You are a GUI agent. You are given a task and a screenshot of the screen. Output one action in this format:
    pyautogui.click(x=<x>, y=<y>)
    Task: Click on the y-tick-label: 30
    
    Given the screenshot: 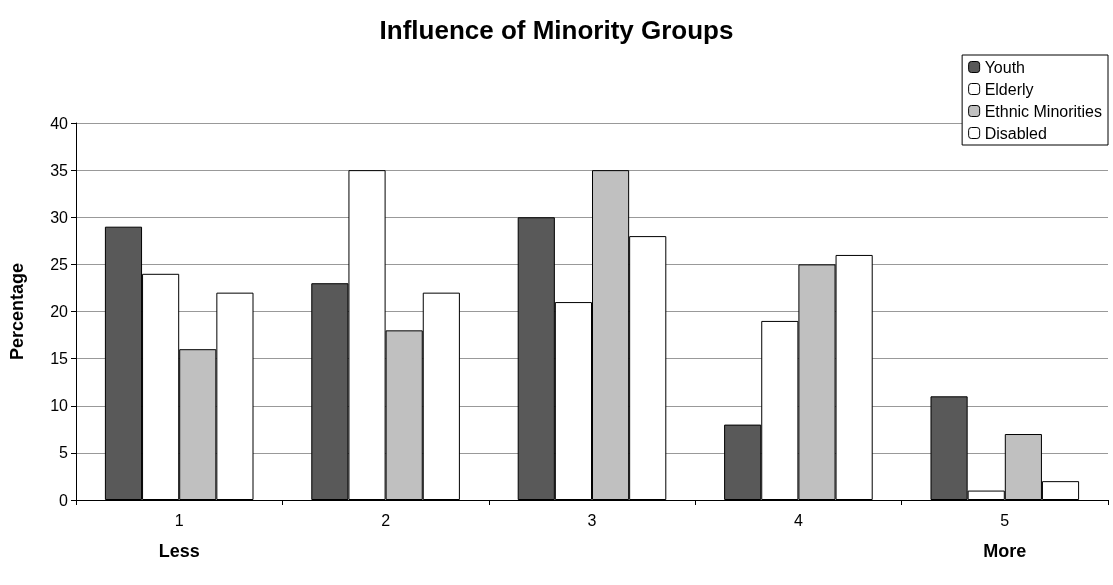 What is the action you would take?
    pyautogui.click(x=59, y=217)
    